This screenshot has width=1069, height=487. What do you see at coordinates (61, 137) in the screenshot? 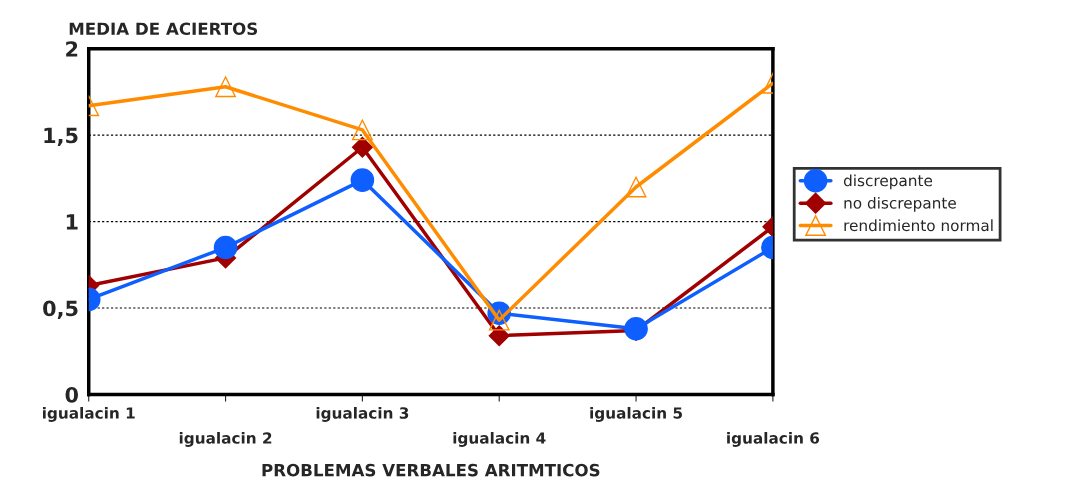
I see `y-tick-label: 1,5` at bounding box center [61, 137].